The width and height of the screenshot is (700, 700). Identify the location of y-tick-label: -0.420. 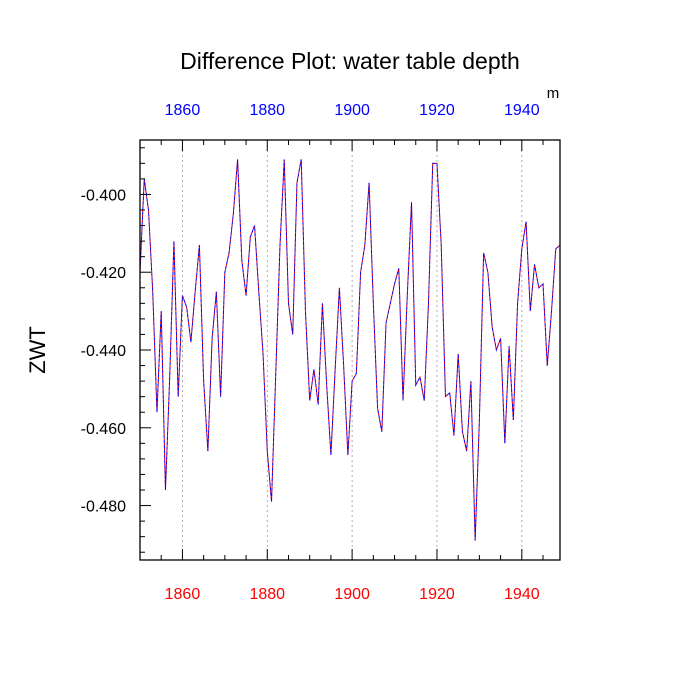
(103, 273).